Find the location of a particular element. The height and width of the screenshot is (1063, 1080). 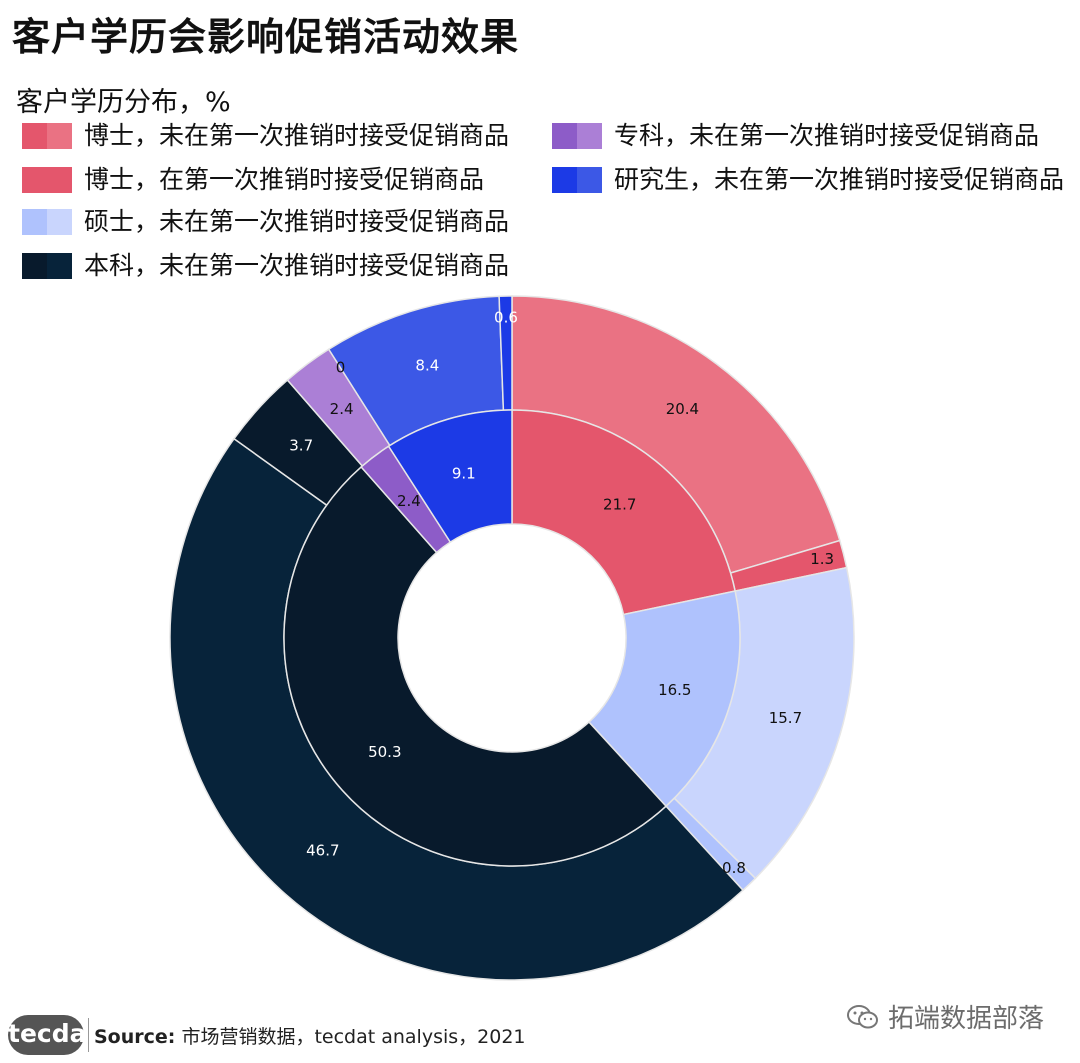

legend-item-phd-accepted: 博士，在第一次推销时接受促销商品 is located at coordinates (253, 180).